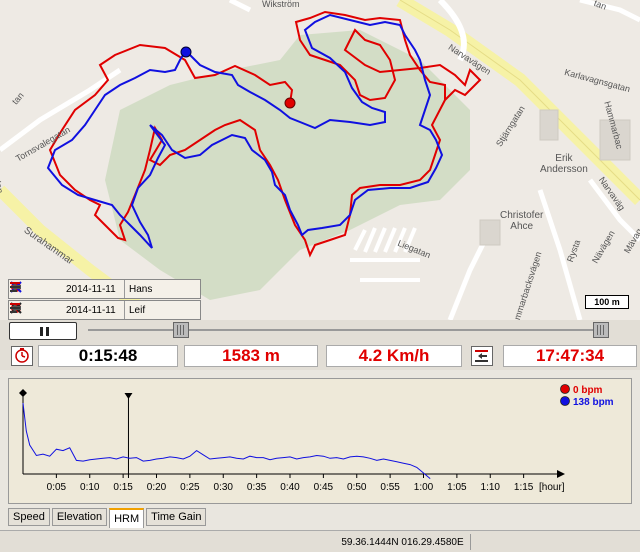 This screenshot has width=640, height=552. Describe the element at coordinates (290, 487) in the screenshot. I see `x-tick-label: 0:40` at that location.